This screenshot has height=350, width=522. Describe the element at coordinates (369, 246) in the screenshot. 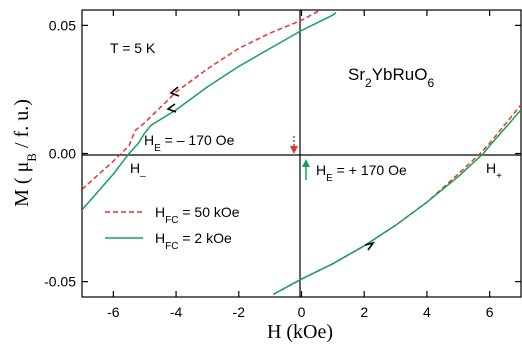

I see `arrow-lower` at that location.